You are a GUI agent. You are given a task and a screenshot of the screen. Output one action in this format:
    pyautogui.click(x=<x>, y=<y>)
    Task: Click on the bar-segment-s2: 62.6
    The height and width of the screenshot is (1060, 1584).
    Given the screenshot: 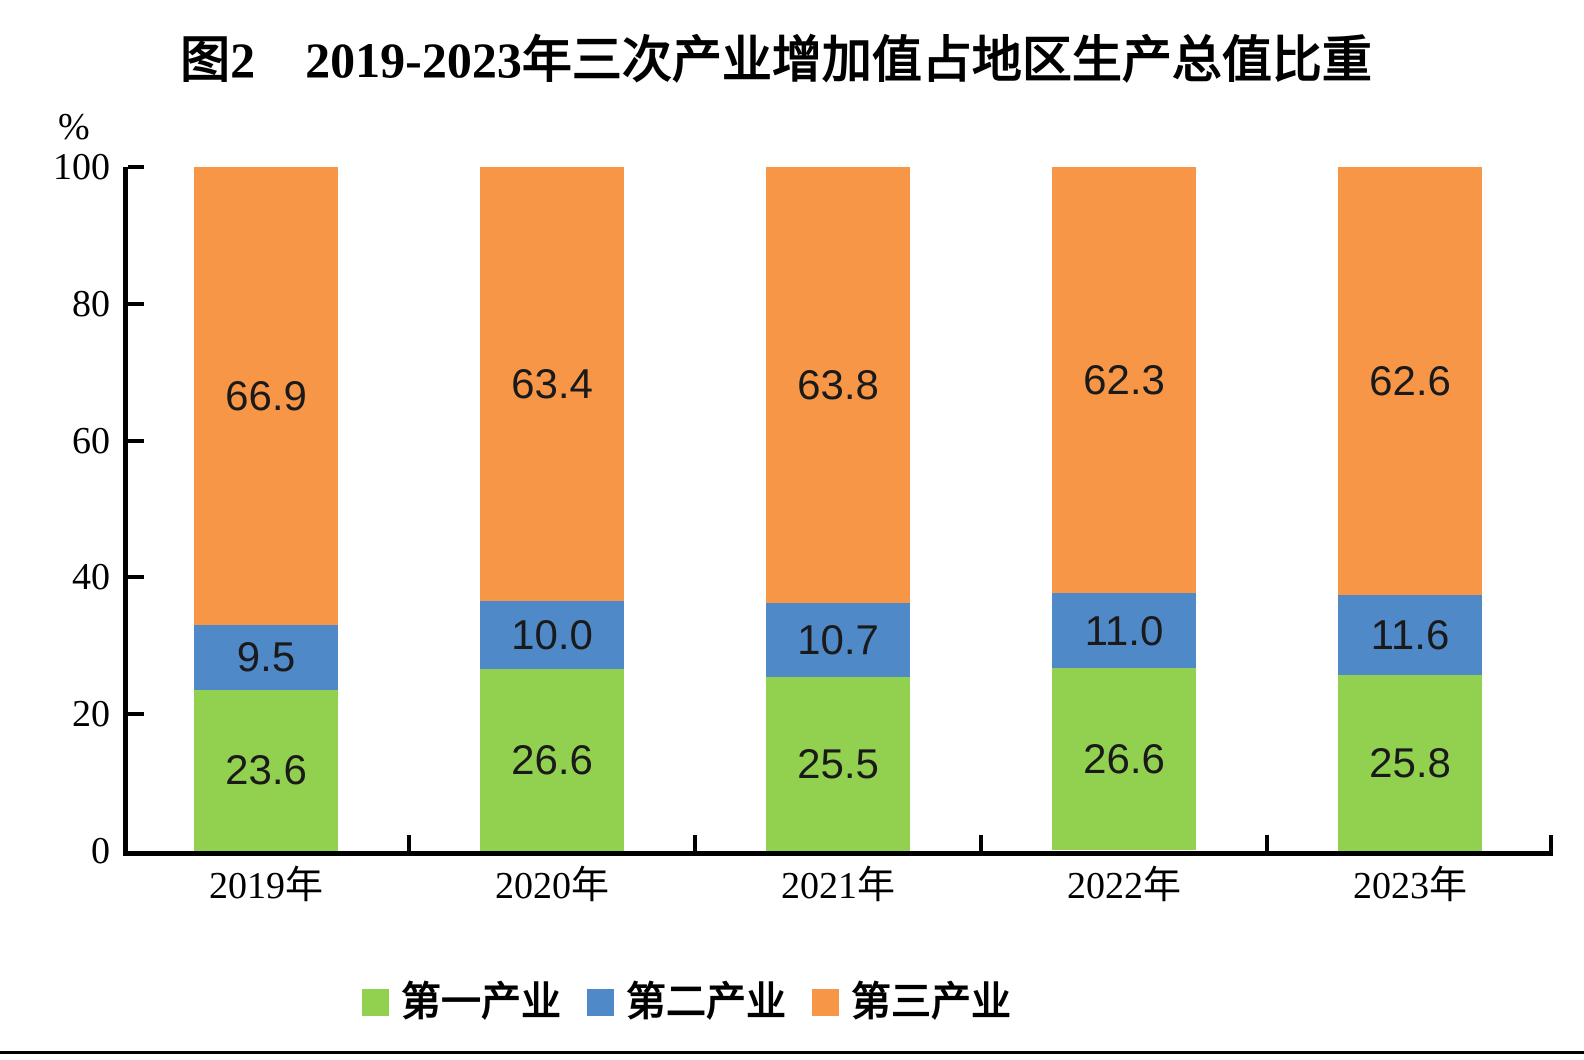 What is the action you would take?
    pyautogui.click(x=1410, y=381)
    